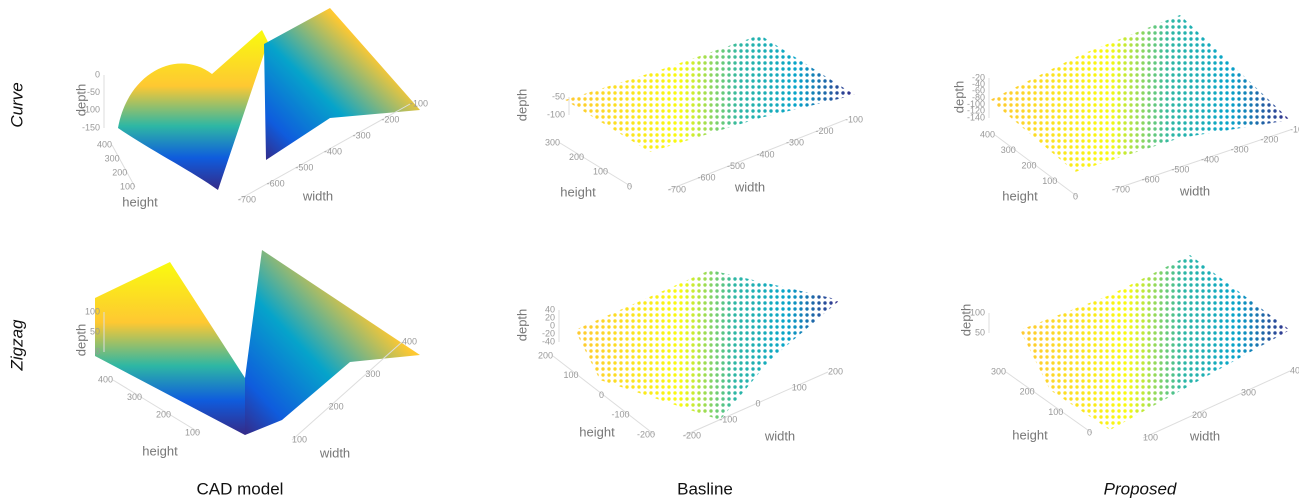 The image size is (1299, 504). Describe the element at coordinates (976, 111) in the screenshot. I see `tick-label: -120` at that location.